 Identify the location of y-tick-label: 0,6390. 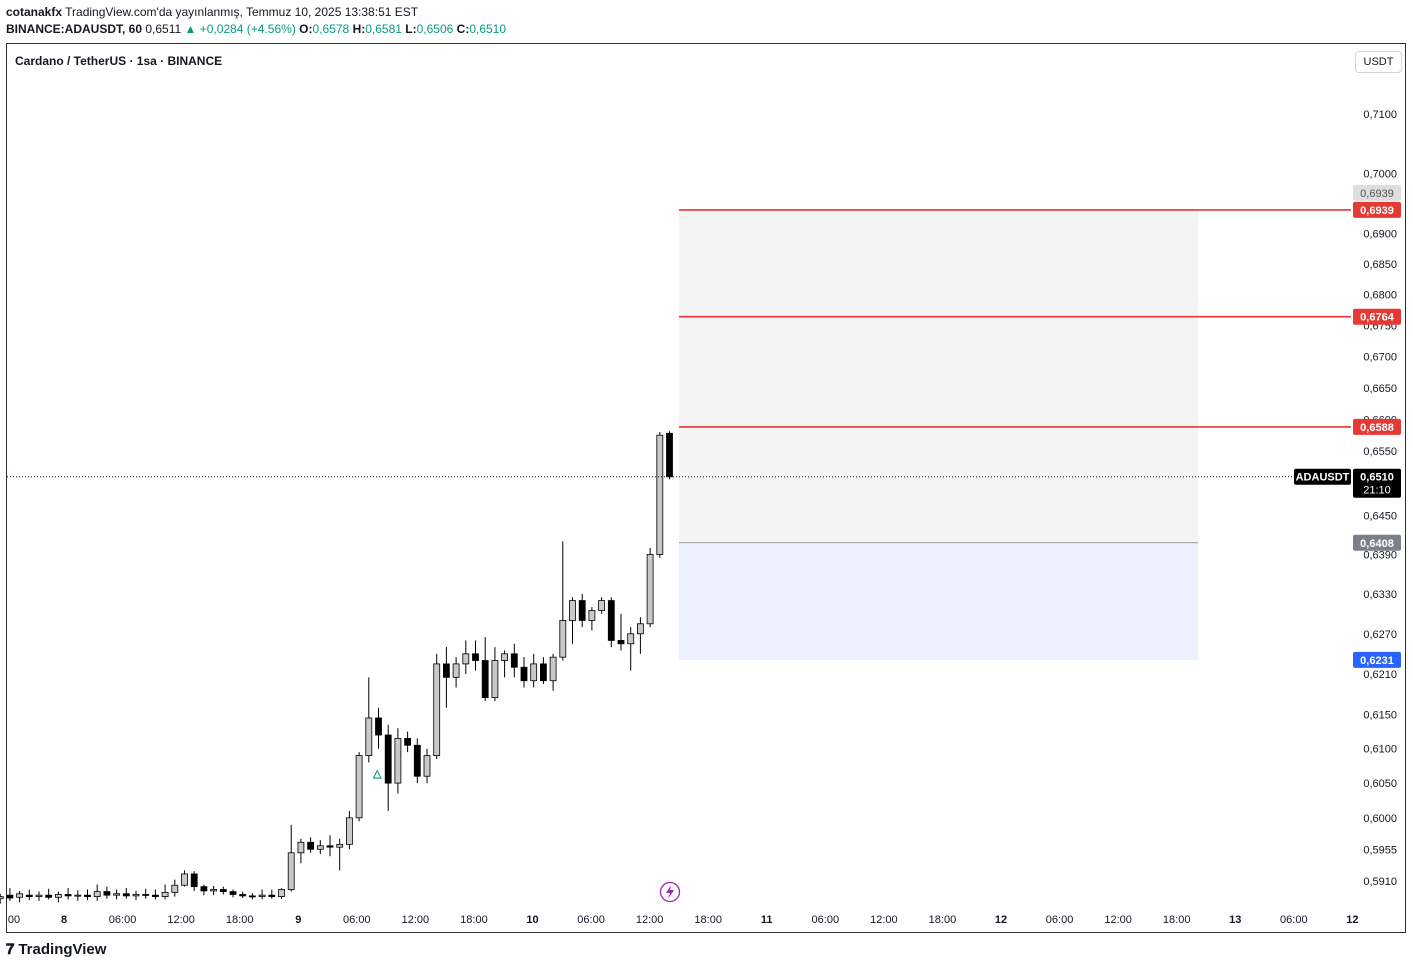
(1380, 556).